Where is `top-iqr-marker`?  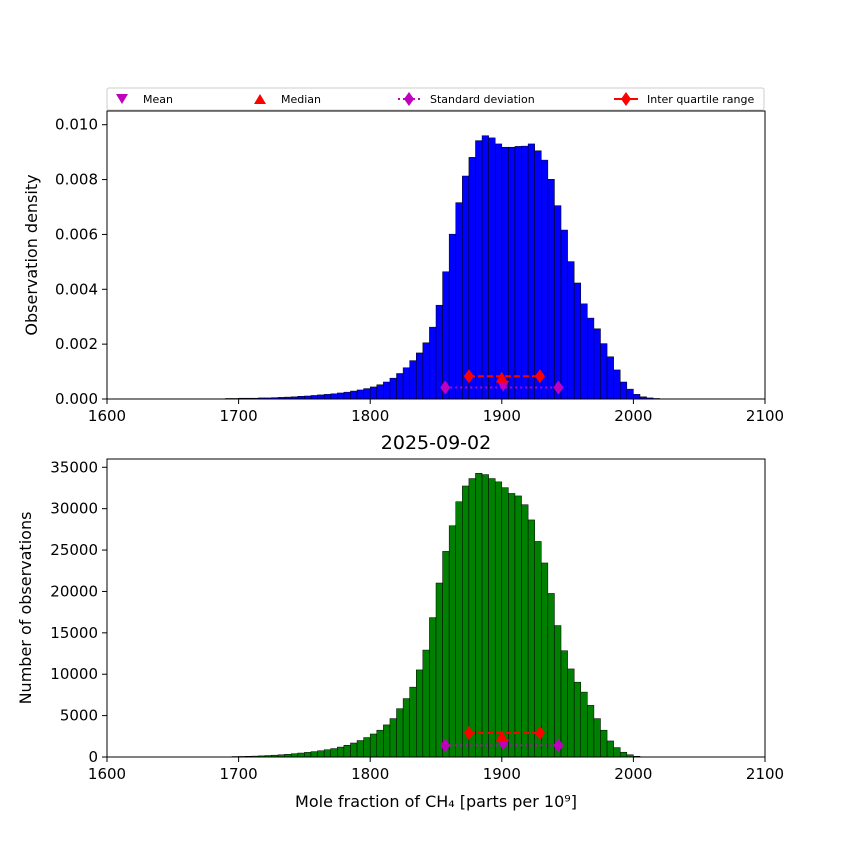 top-iqr-marker is located at coordinates (539, 376).